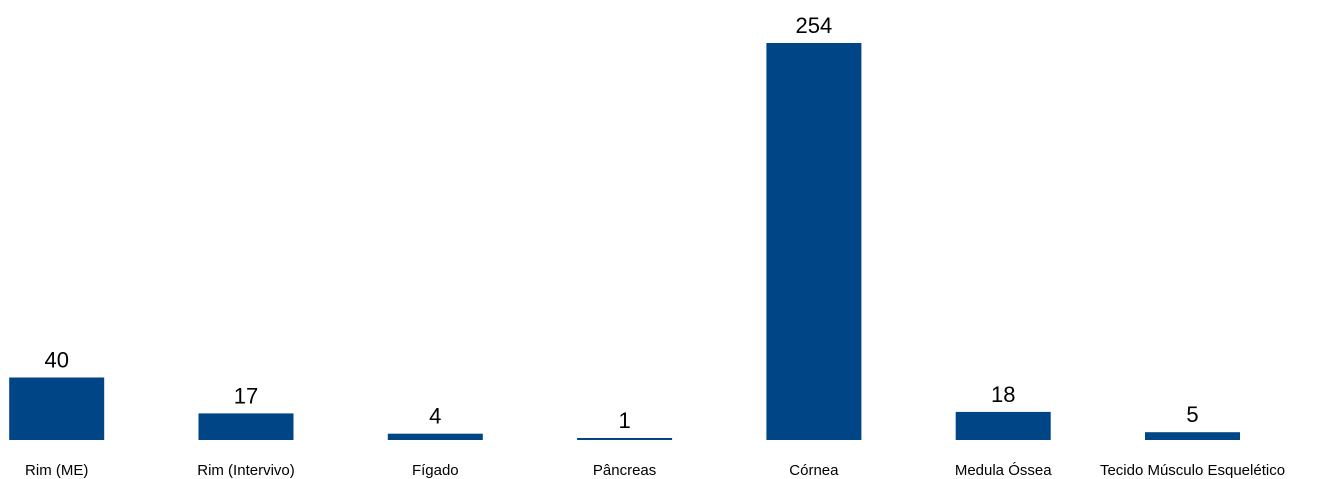 The height and width of the screenshot is (479, 1324). What do you see at coordinates (56, 360) in the screenshot?
I see `data-label-0: 40` at bounding box center [56, 360].